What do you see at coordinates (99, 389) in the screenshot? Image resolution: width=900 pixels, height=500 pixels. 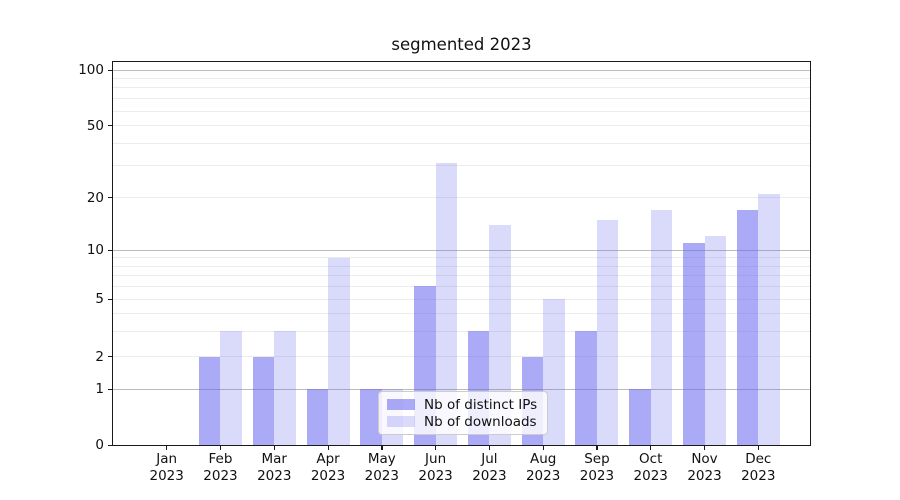 I see `y-tick-label: 1` at bounding box center [99, 389].